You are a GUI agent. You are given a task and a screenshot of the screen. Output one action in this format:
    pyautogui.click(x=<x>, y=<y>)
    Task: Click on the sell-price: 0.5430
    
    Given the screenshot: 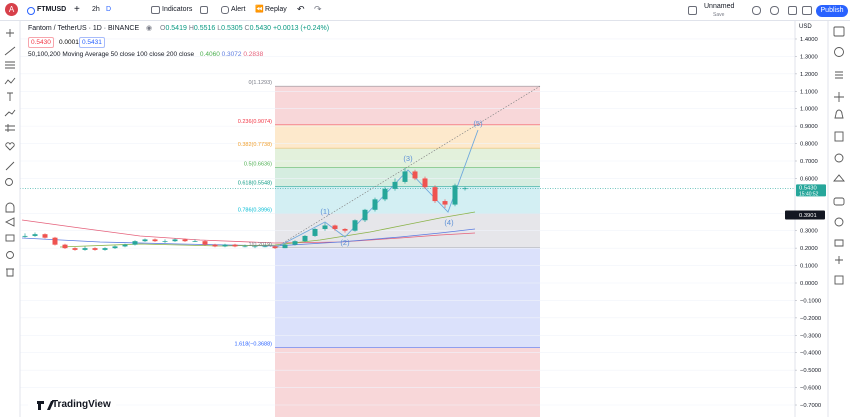 What is the action you would take?
    pyautogui.click(x=41, y=42)
    